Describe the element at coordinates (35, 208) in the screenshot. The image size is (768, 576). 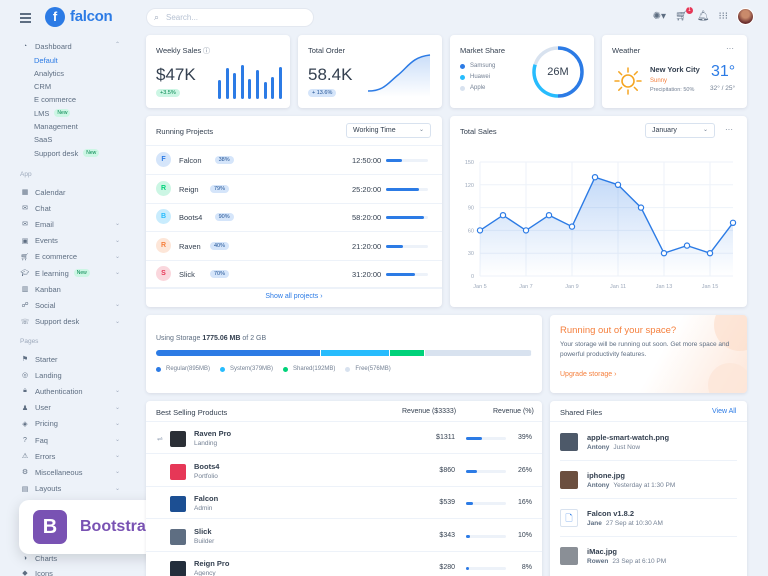
I see `sidebar-item-chat: ✉ Chat` at that location.